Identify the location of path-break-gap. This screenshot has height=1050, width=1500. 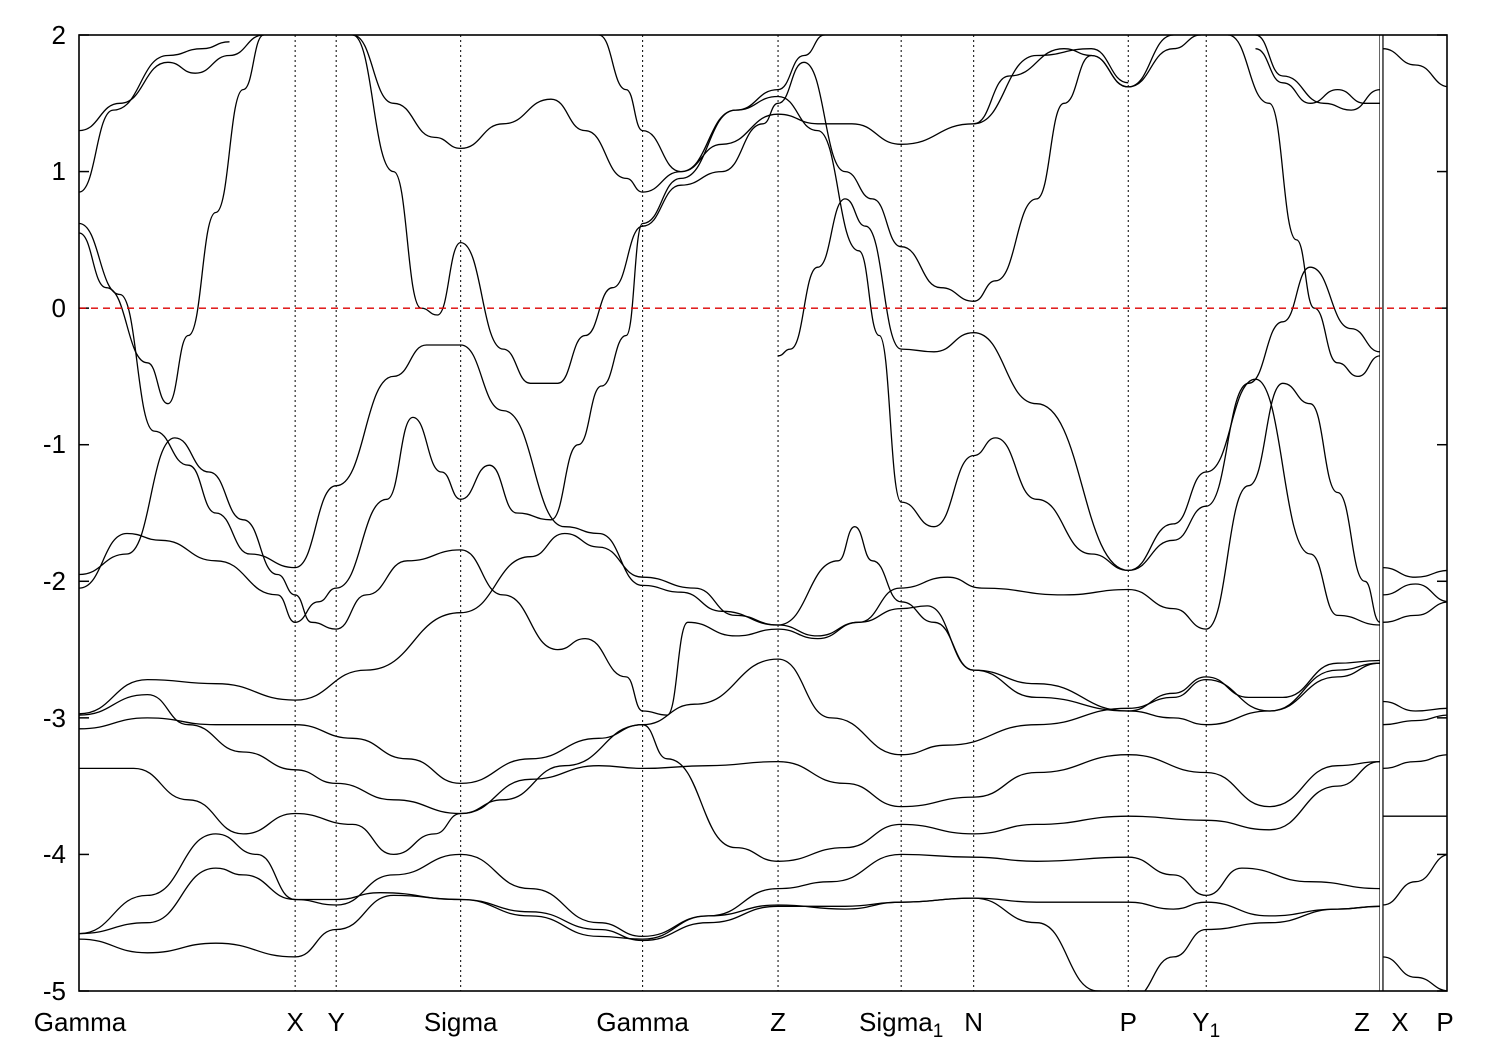
(1381, 513).